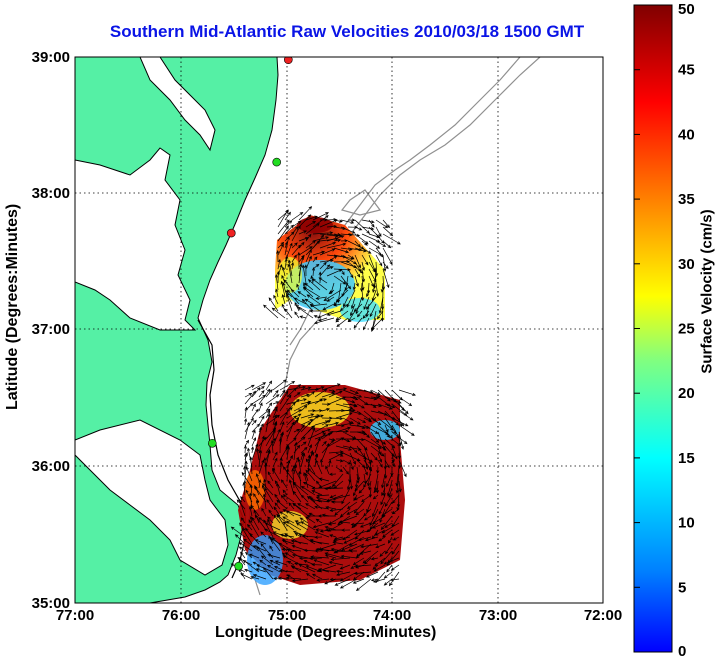 Image resolution: width=724 pixels, height=659 pixels. Describe the element at coordinates (212, 443) in the screenshot. I see `station-marker` at that location.